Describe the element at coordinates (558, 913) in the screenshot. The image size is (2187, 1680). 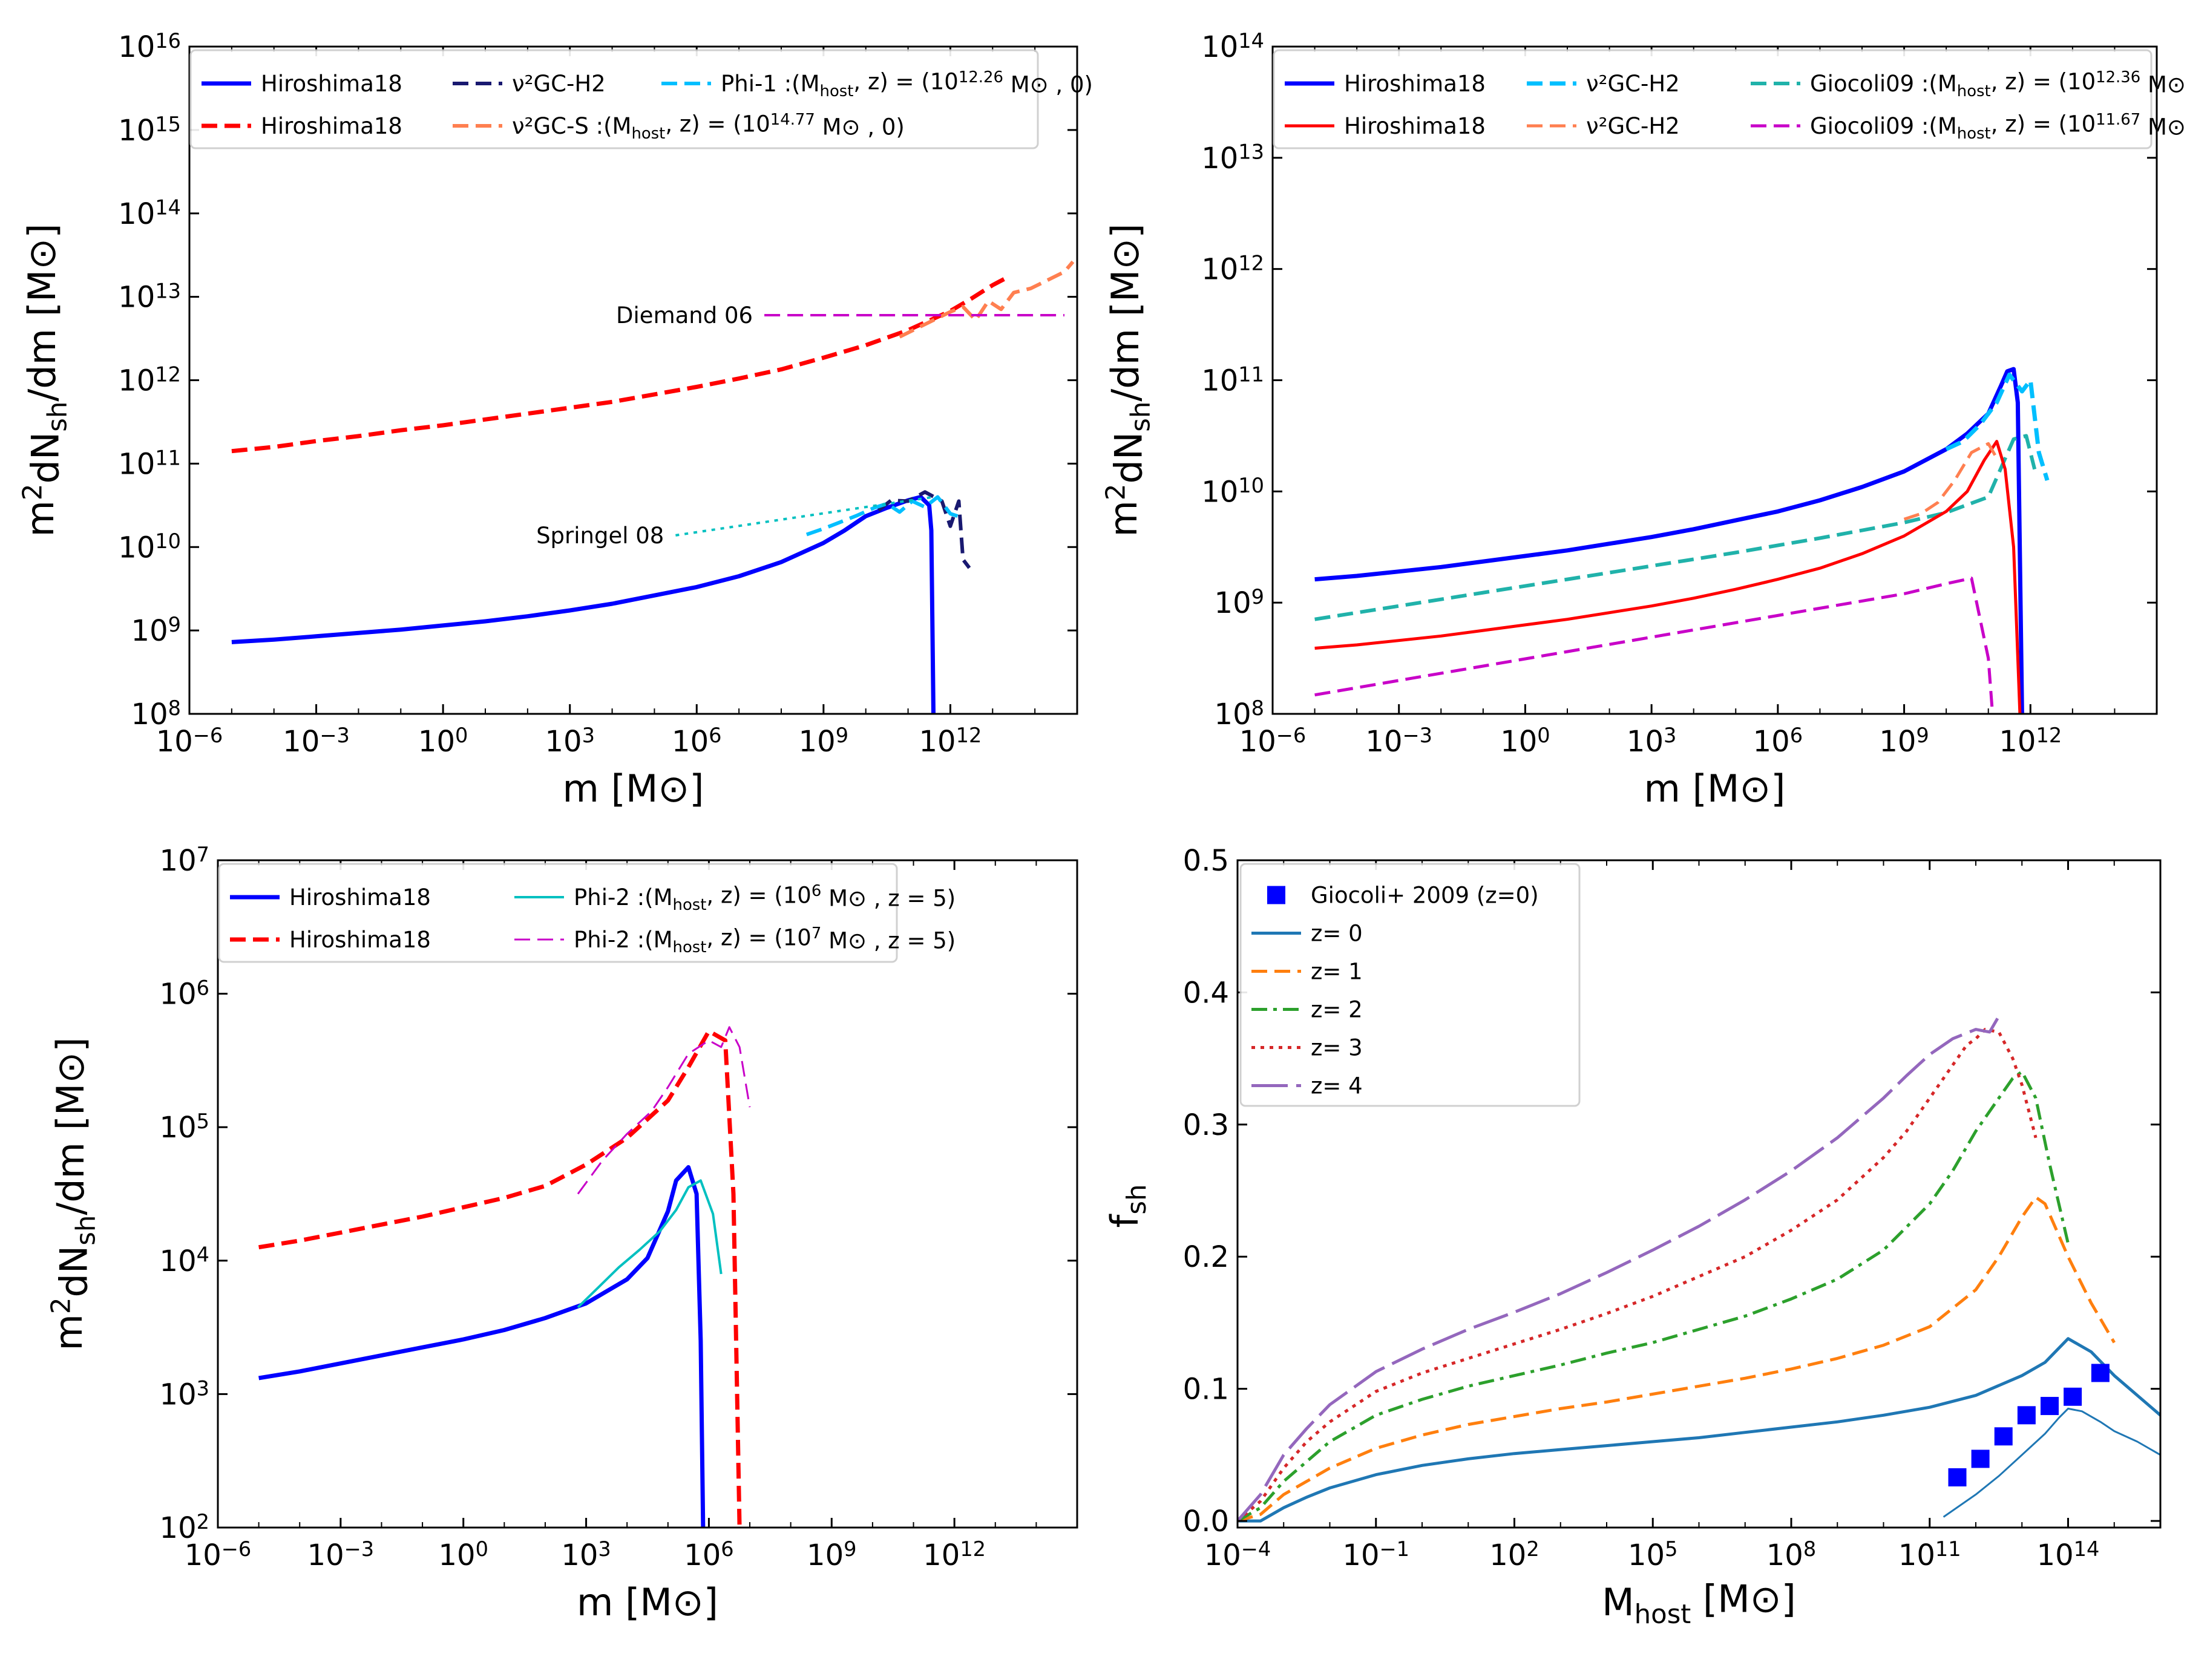
I see `legend-box` at that location.